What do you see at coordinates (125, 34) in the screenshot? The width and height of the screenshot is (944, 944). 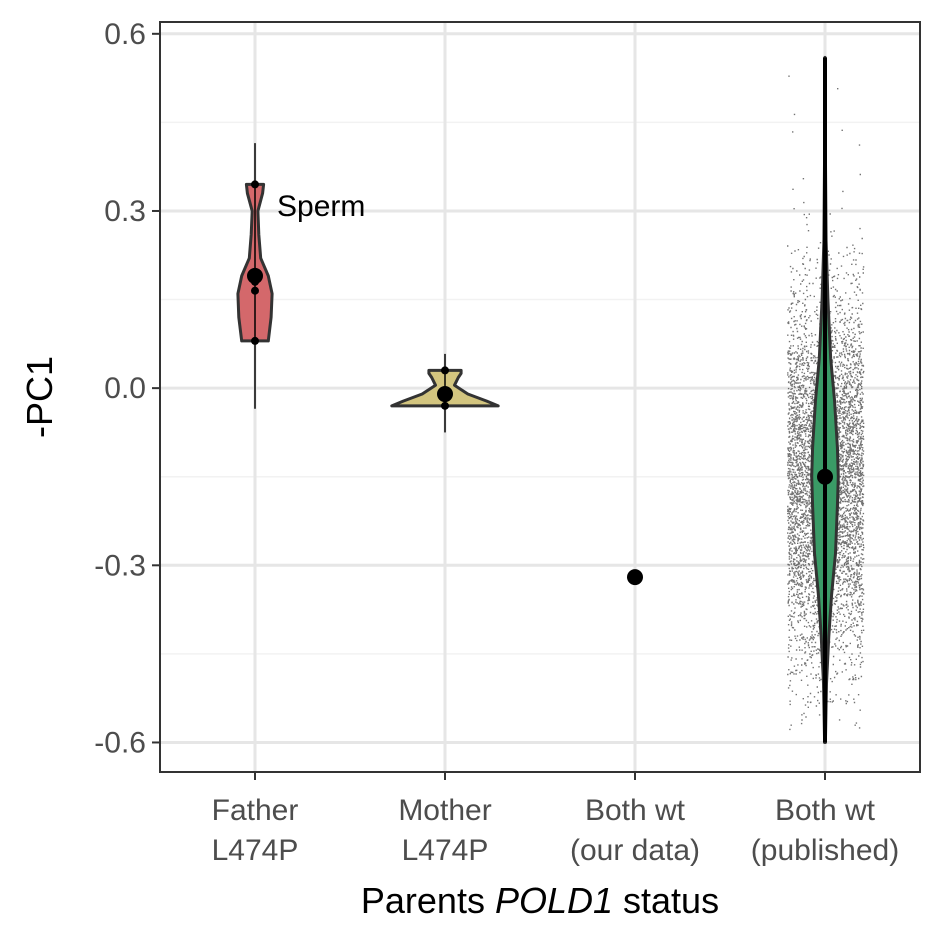 I see `y-tick-label: 0.6` at bounding box center [125, 34].